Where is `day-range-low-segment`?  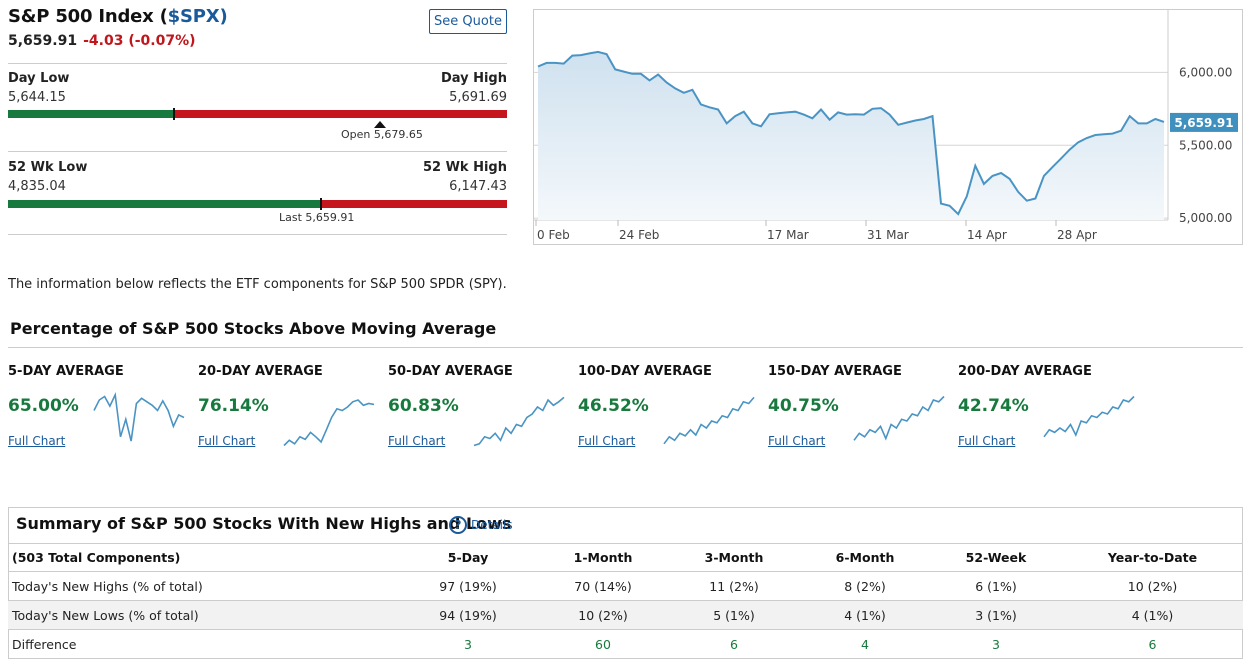
day-range-low-segment is located at coordinates (91, 114).